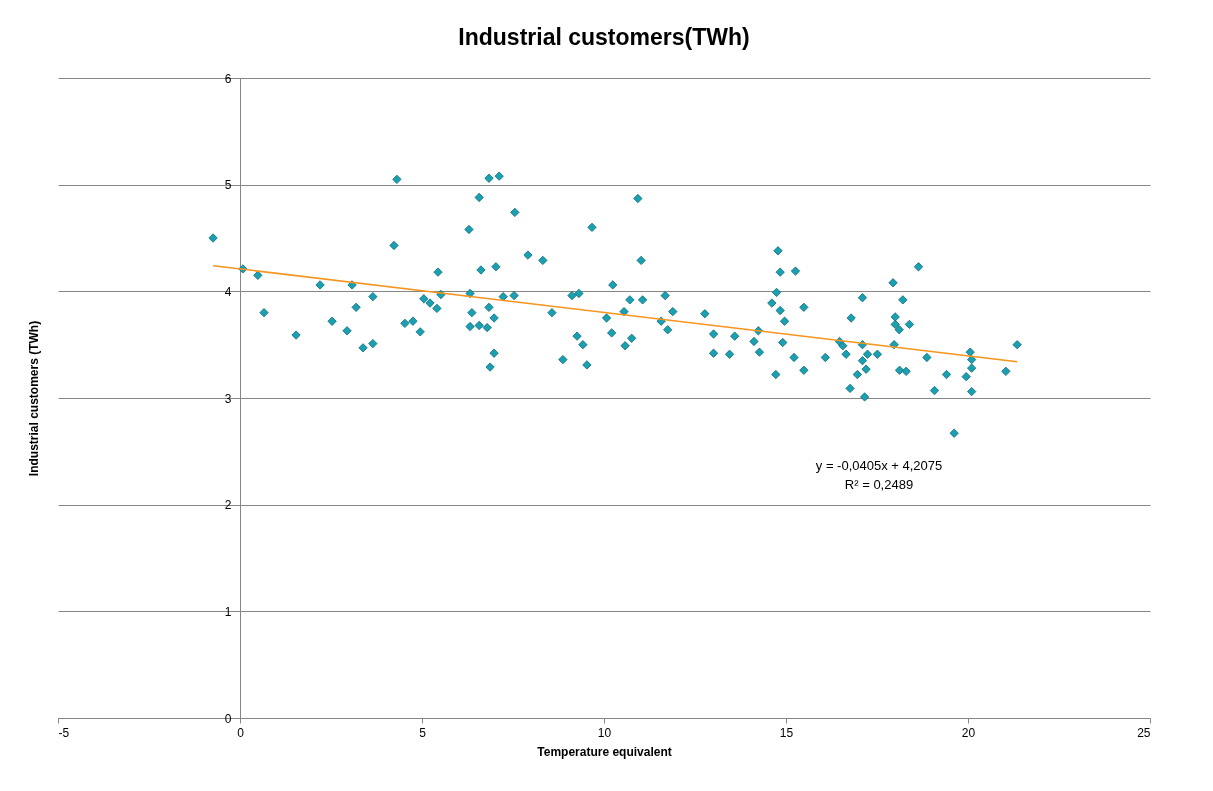 The width and height of the screenshot is (1213, 791). Describe the element at coordinates (1144, 732) in the screenshot. I see `x-tick-label: 25` at that location.